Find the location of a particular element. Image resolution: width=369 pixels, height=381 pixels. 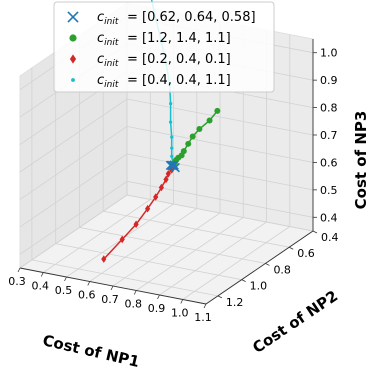

x-tick-label: 0.9 is located at coordinates (157, 308).